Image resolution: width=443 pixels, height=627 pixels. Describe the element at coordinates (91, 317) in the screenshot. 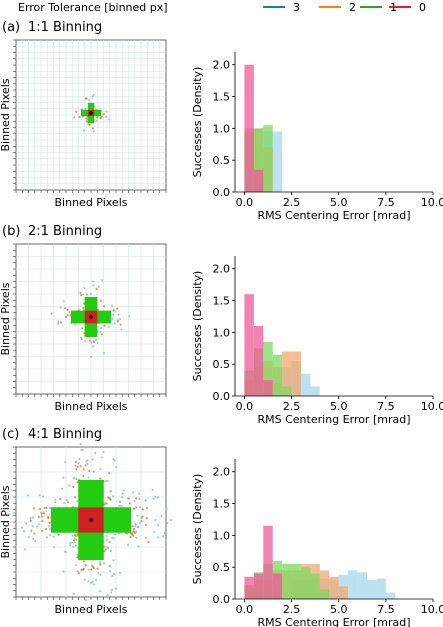

I see `target-center` at that location.